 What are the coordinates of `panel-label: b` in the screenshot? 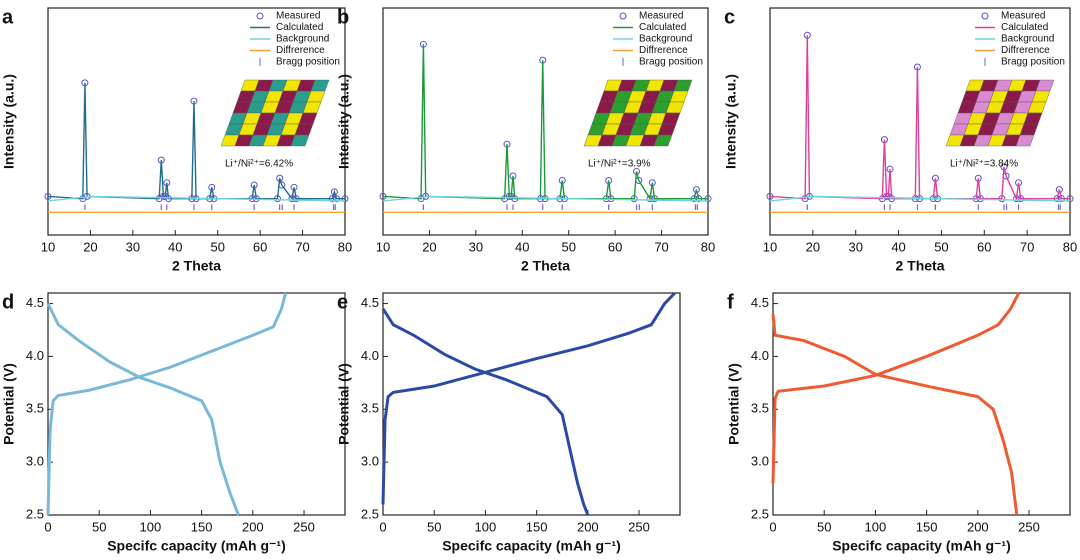 It's located at (343, 17).